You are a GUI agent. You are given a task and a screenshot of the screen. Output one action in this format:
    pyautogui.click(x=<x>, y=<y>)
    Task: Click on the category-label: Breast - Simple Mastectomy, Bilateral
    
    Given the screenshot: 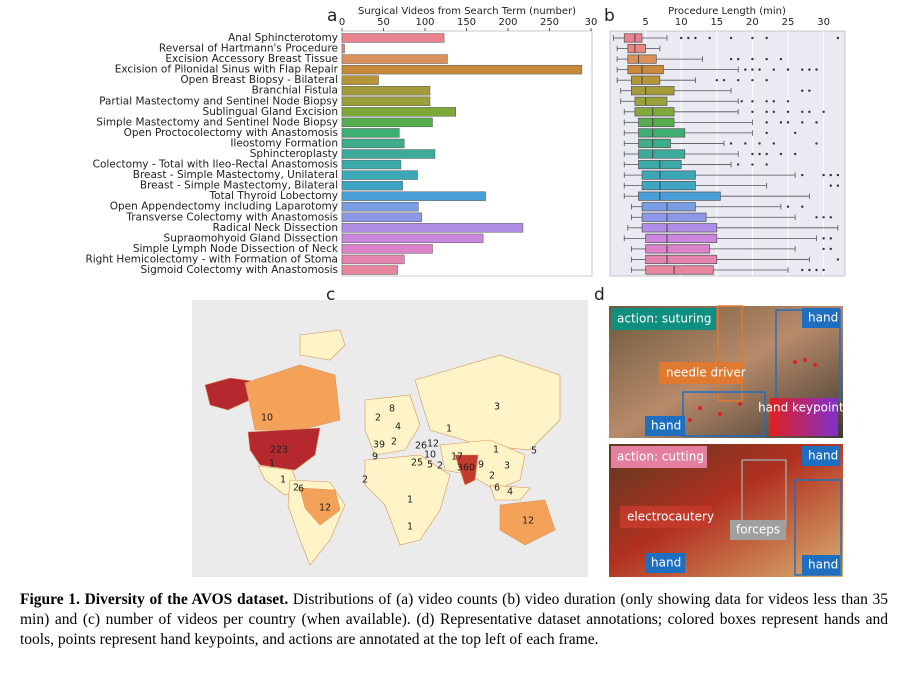 What is the action you would take?
    pyautogui.click(x=239, y=186)
    